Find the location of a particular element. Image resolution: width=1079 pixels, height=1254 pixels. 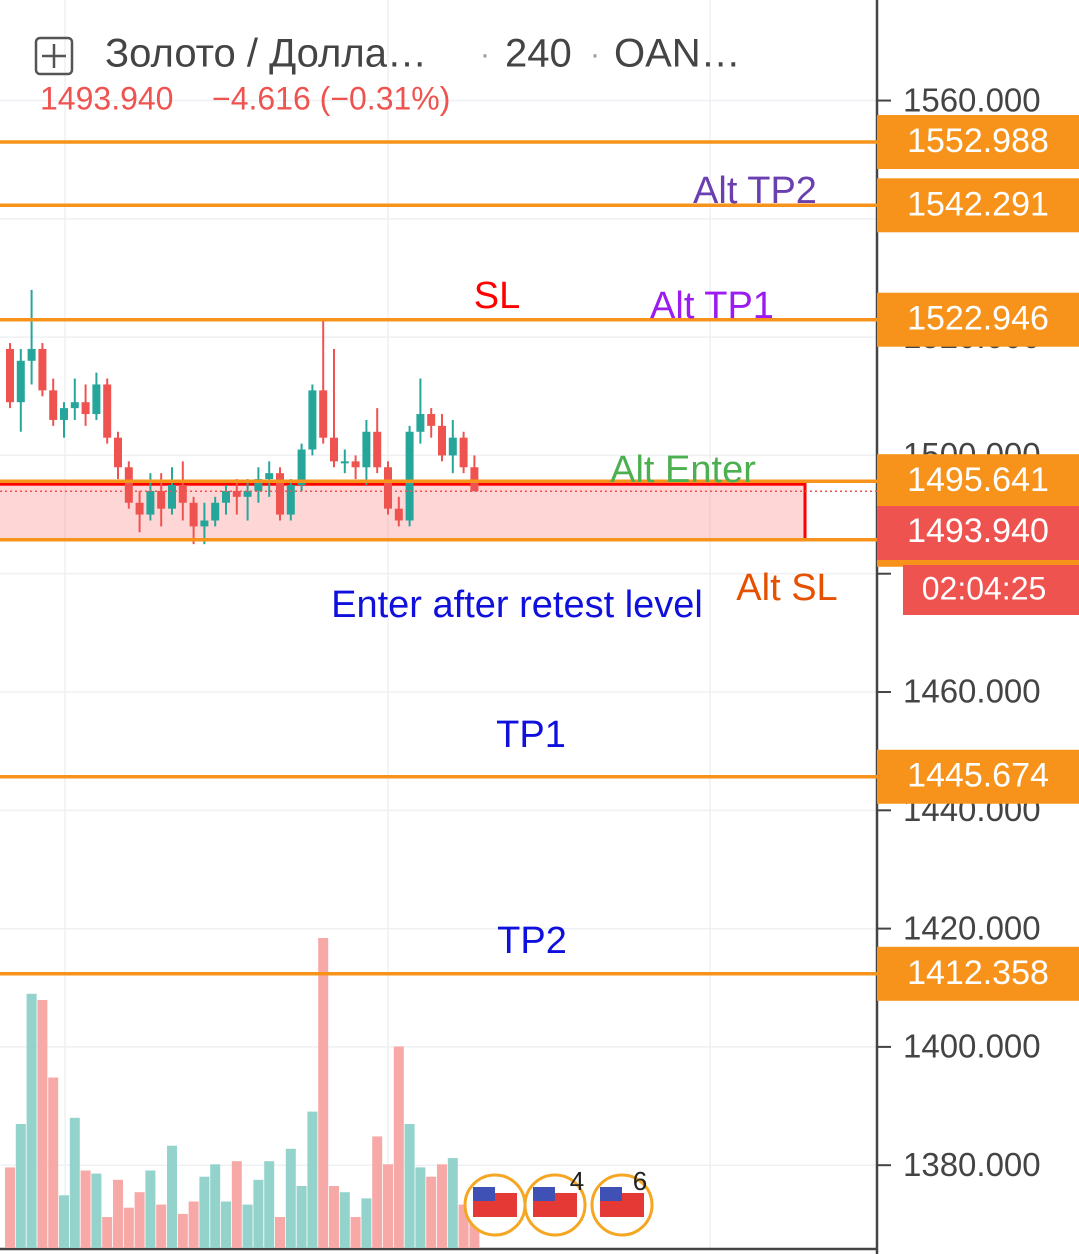

price-badge-label: 1542.291 is located at coordinates (978, 204).